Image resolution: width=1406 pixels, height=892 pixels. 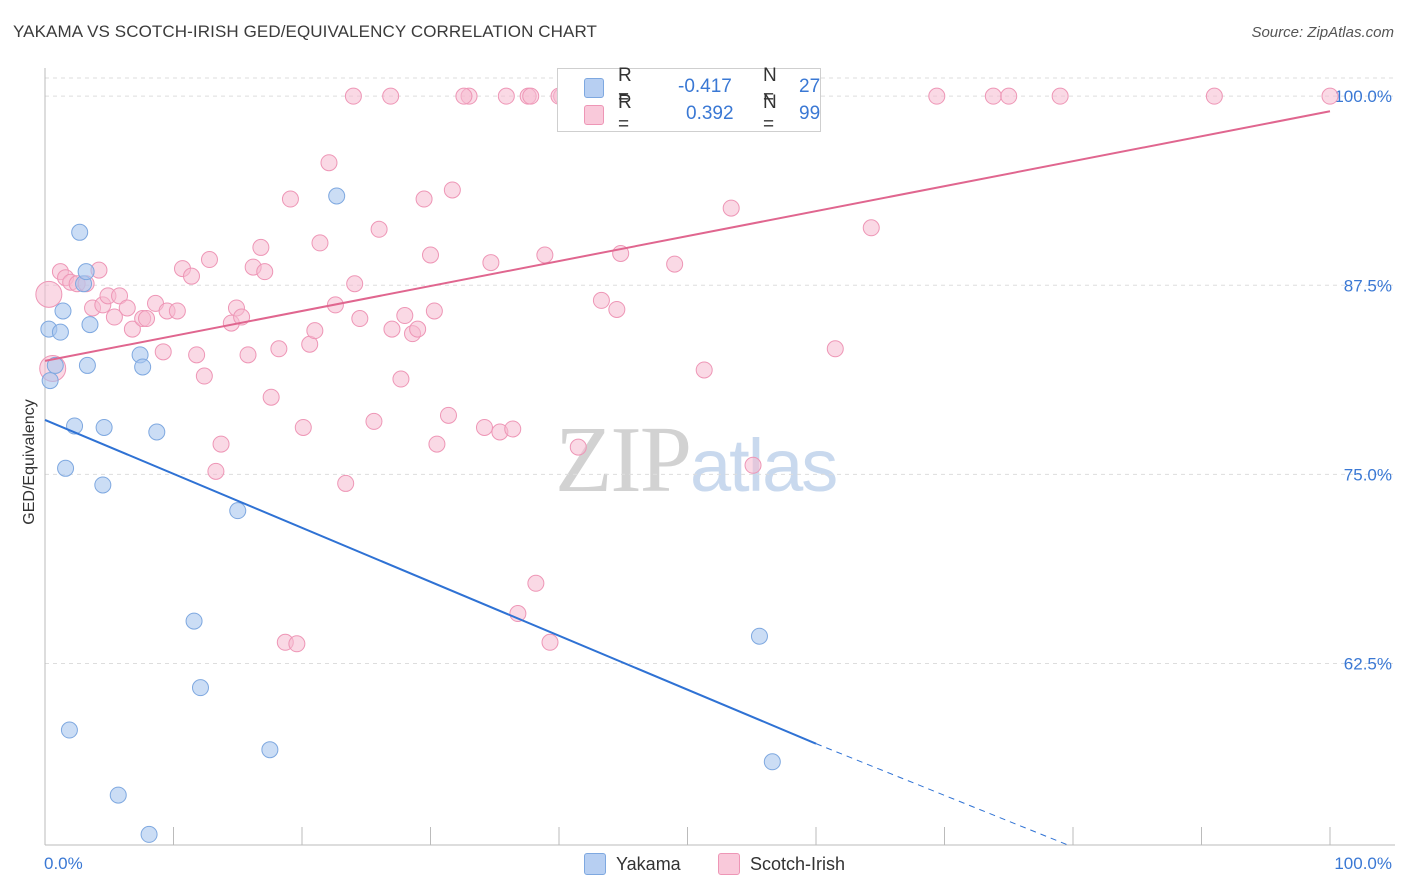 I want to click on y-tick-label-1: 75.0%, so click(x=1368, y=474).